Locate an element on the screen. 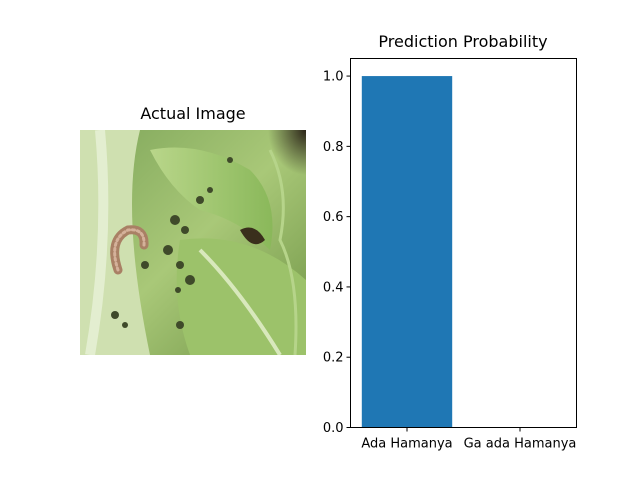  chart-title: Prediction Probability is located at coordinates (463, 41).